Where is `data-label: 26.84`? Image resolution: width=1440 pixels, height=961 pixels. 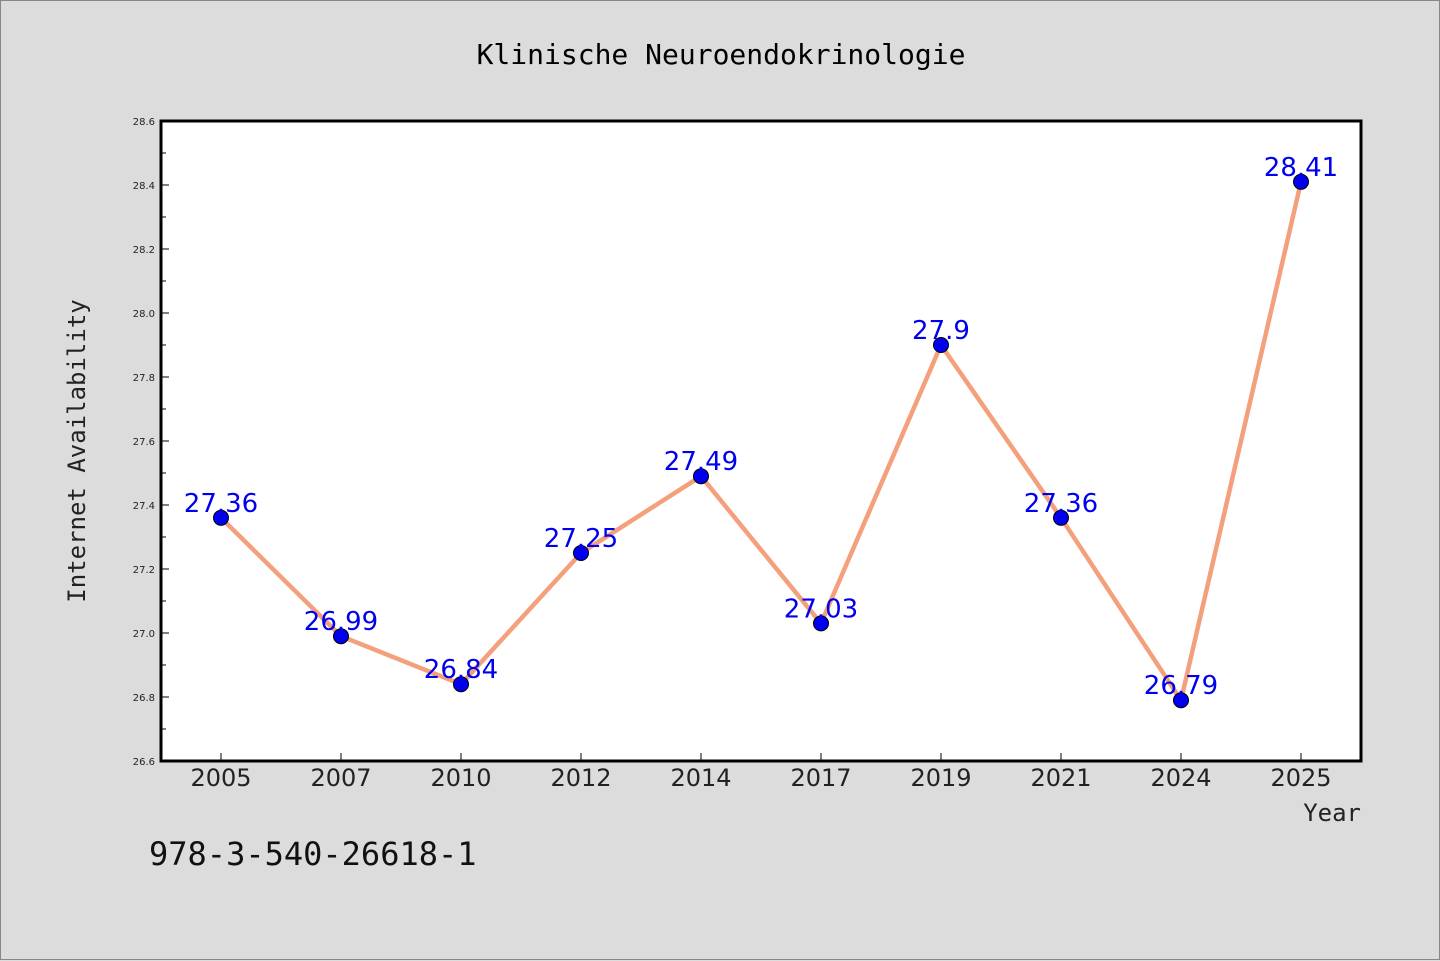 data-label: 26.84 is located at coordinates (461, 670).